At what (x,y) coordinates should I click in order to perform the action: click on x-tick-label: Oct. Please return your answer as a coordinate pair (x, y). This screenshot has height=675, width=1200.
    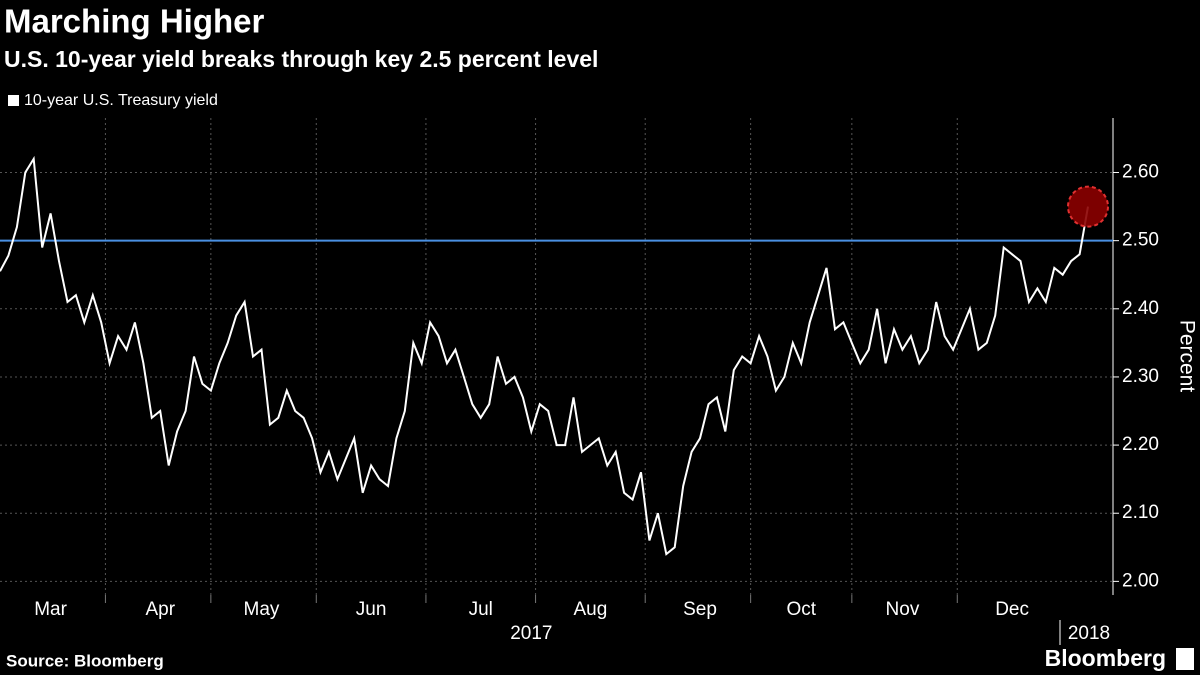
    Looking at the image, I should click on (801, 609).